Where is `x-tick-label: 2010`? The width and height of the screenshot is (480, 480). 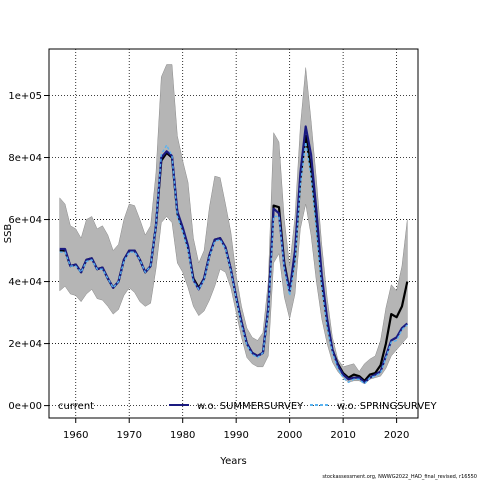 x-tick-label: 2010 is located at coordinates (342, 435).